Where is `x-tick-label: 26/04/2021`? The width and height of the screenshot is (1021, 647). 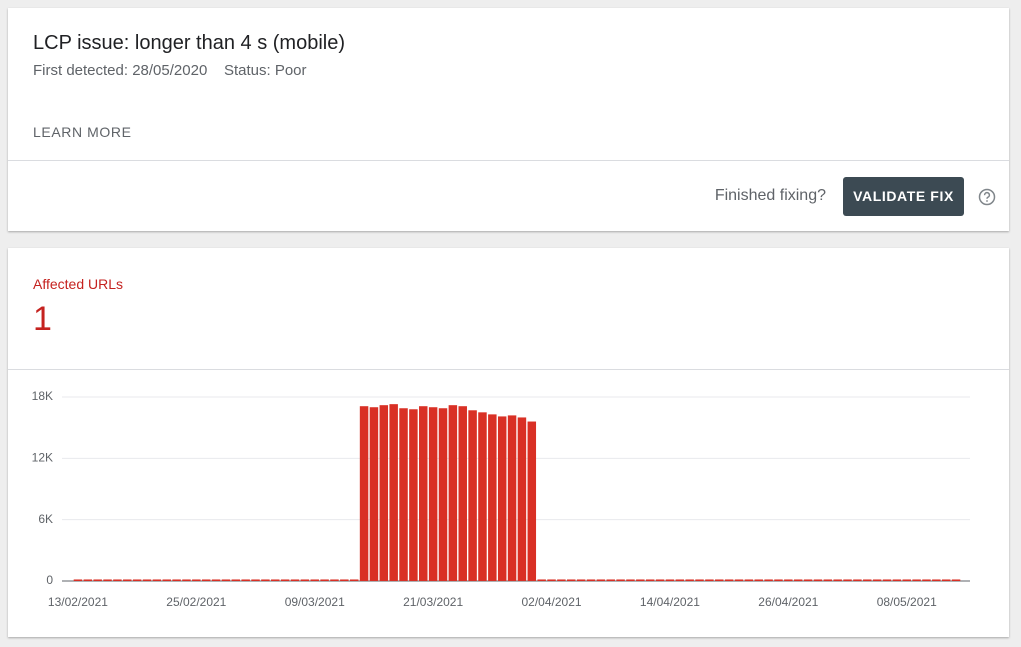 x-tick-label: 26/04/2021 is located at coordinates (788, 602).